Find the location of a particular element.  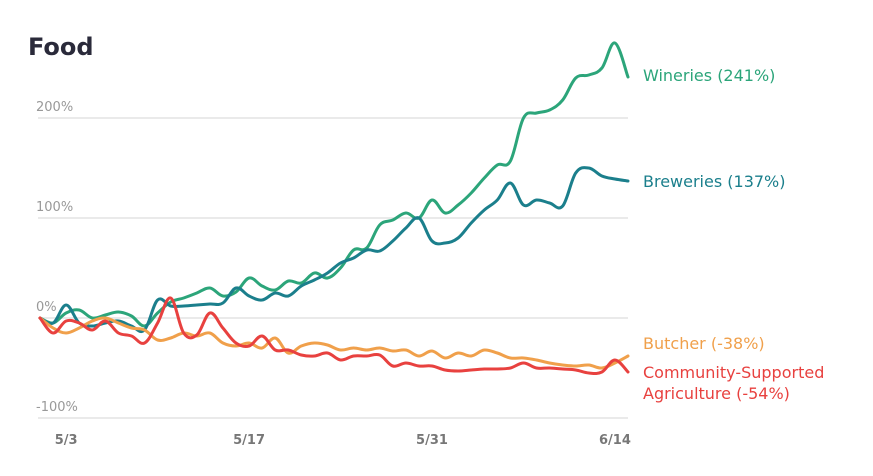

legend-label-csa-line2: Agriculture (-54%) is located at coordinates (716, 393).